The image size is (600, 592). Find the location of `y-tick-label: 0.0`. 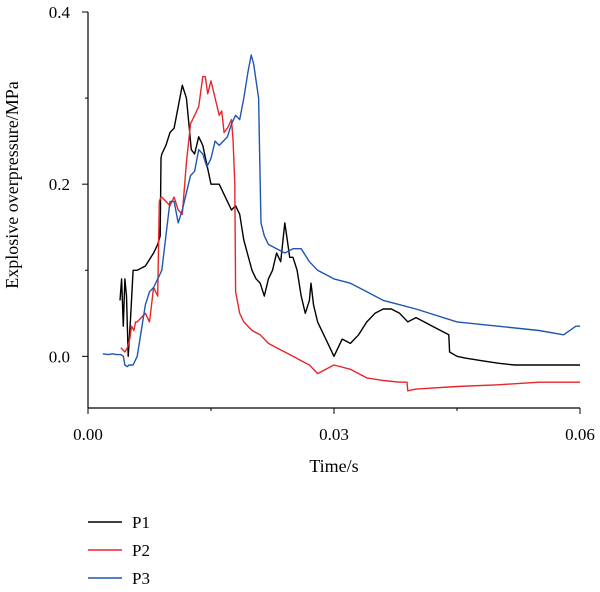

y-tick-label: 0.0 is located at coordinates (59, 356).